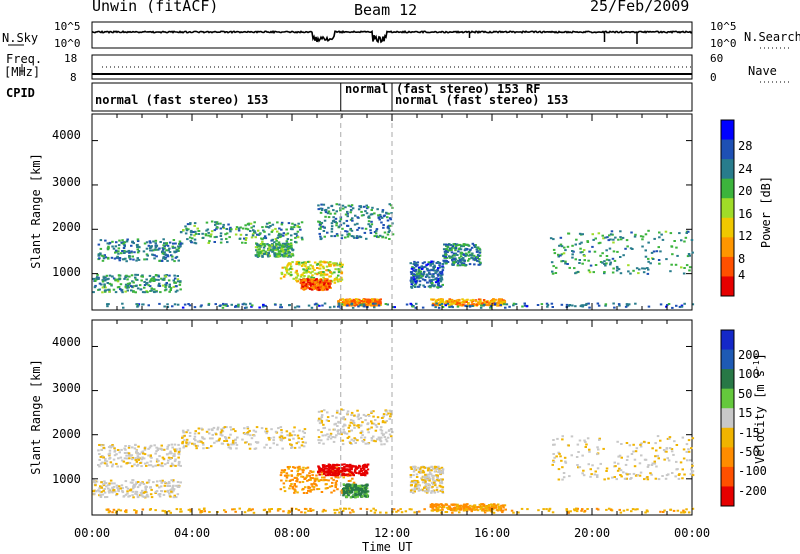 The width and height of the screenshot is (800, 554). I want to click on power-colorbar-swatch, so click(727, 169).